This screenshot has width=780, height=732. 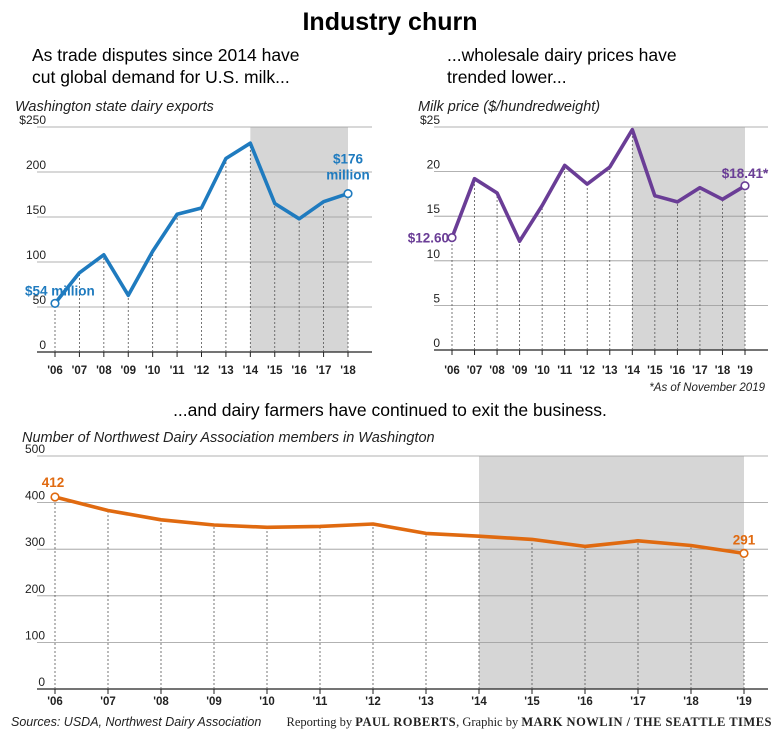 I want to click on members-ytick-label: 0, so click(x=41, y=682).